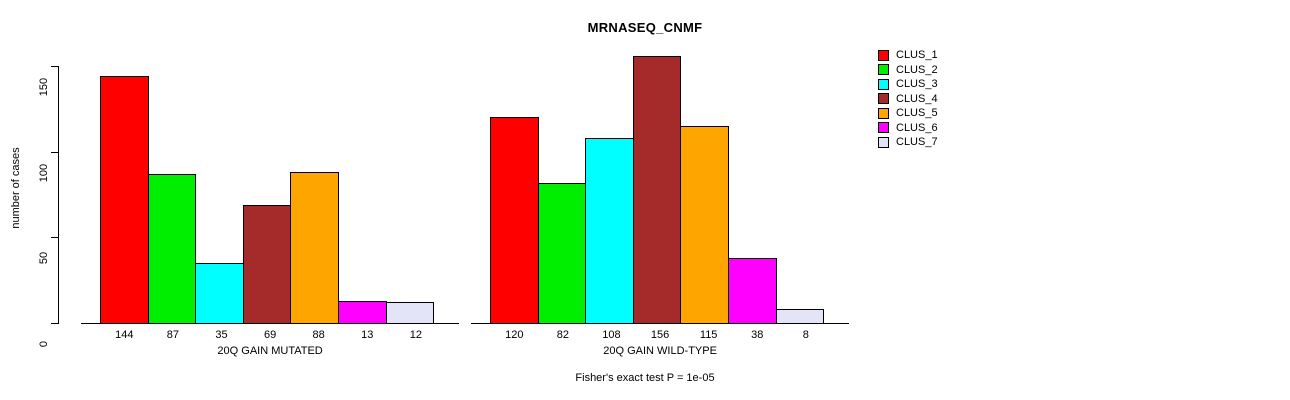 This screenshot has height=400, width=1290. I want to click on x-axis-group-label: 20Q GAIN MUTATED, so click(270, 351).